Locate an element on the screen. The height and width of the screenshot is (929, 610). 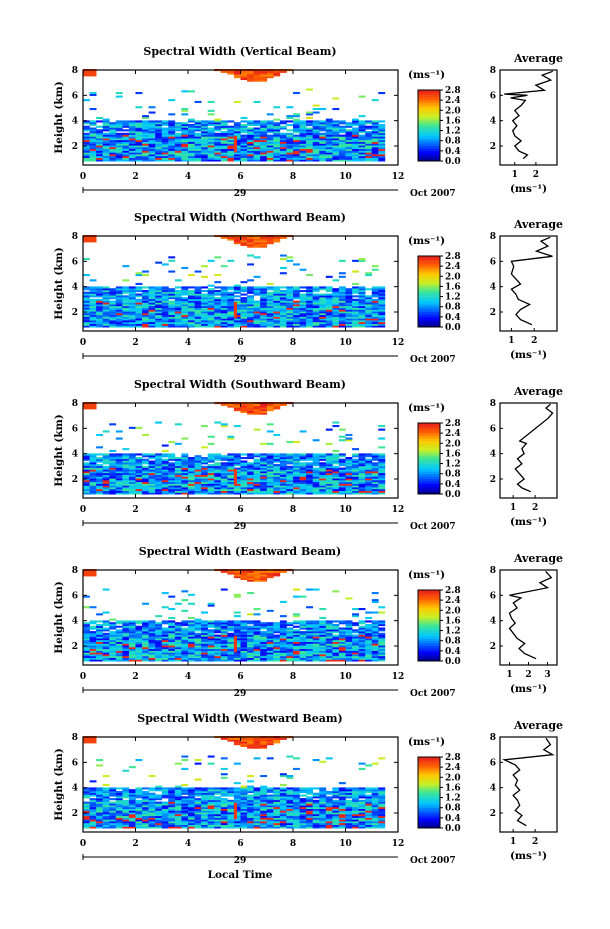
panel-title: Spectral Width (Southward Beam) is located at coordinates (240, 384).